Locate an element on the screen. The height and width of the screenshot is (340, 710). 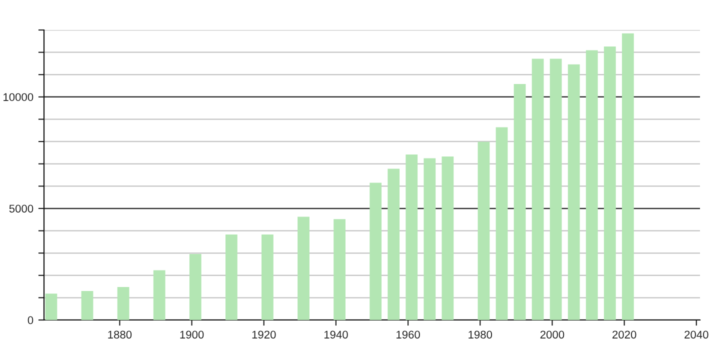
y-tick-label: 10000 is located at coordinates (19, 97).